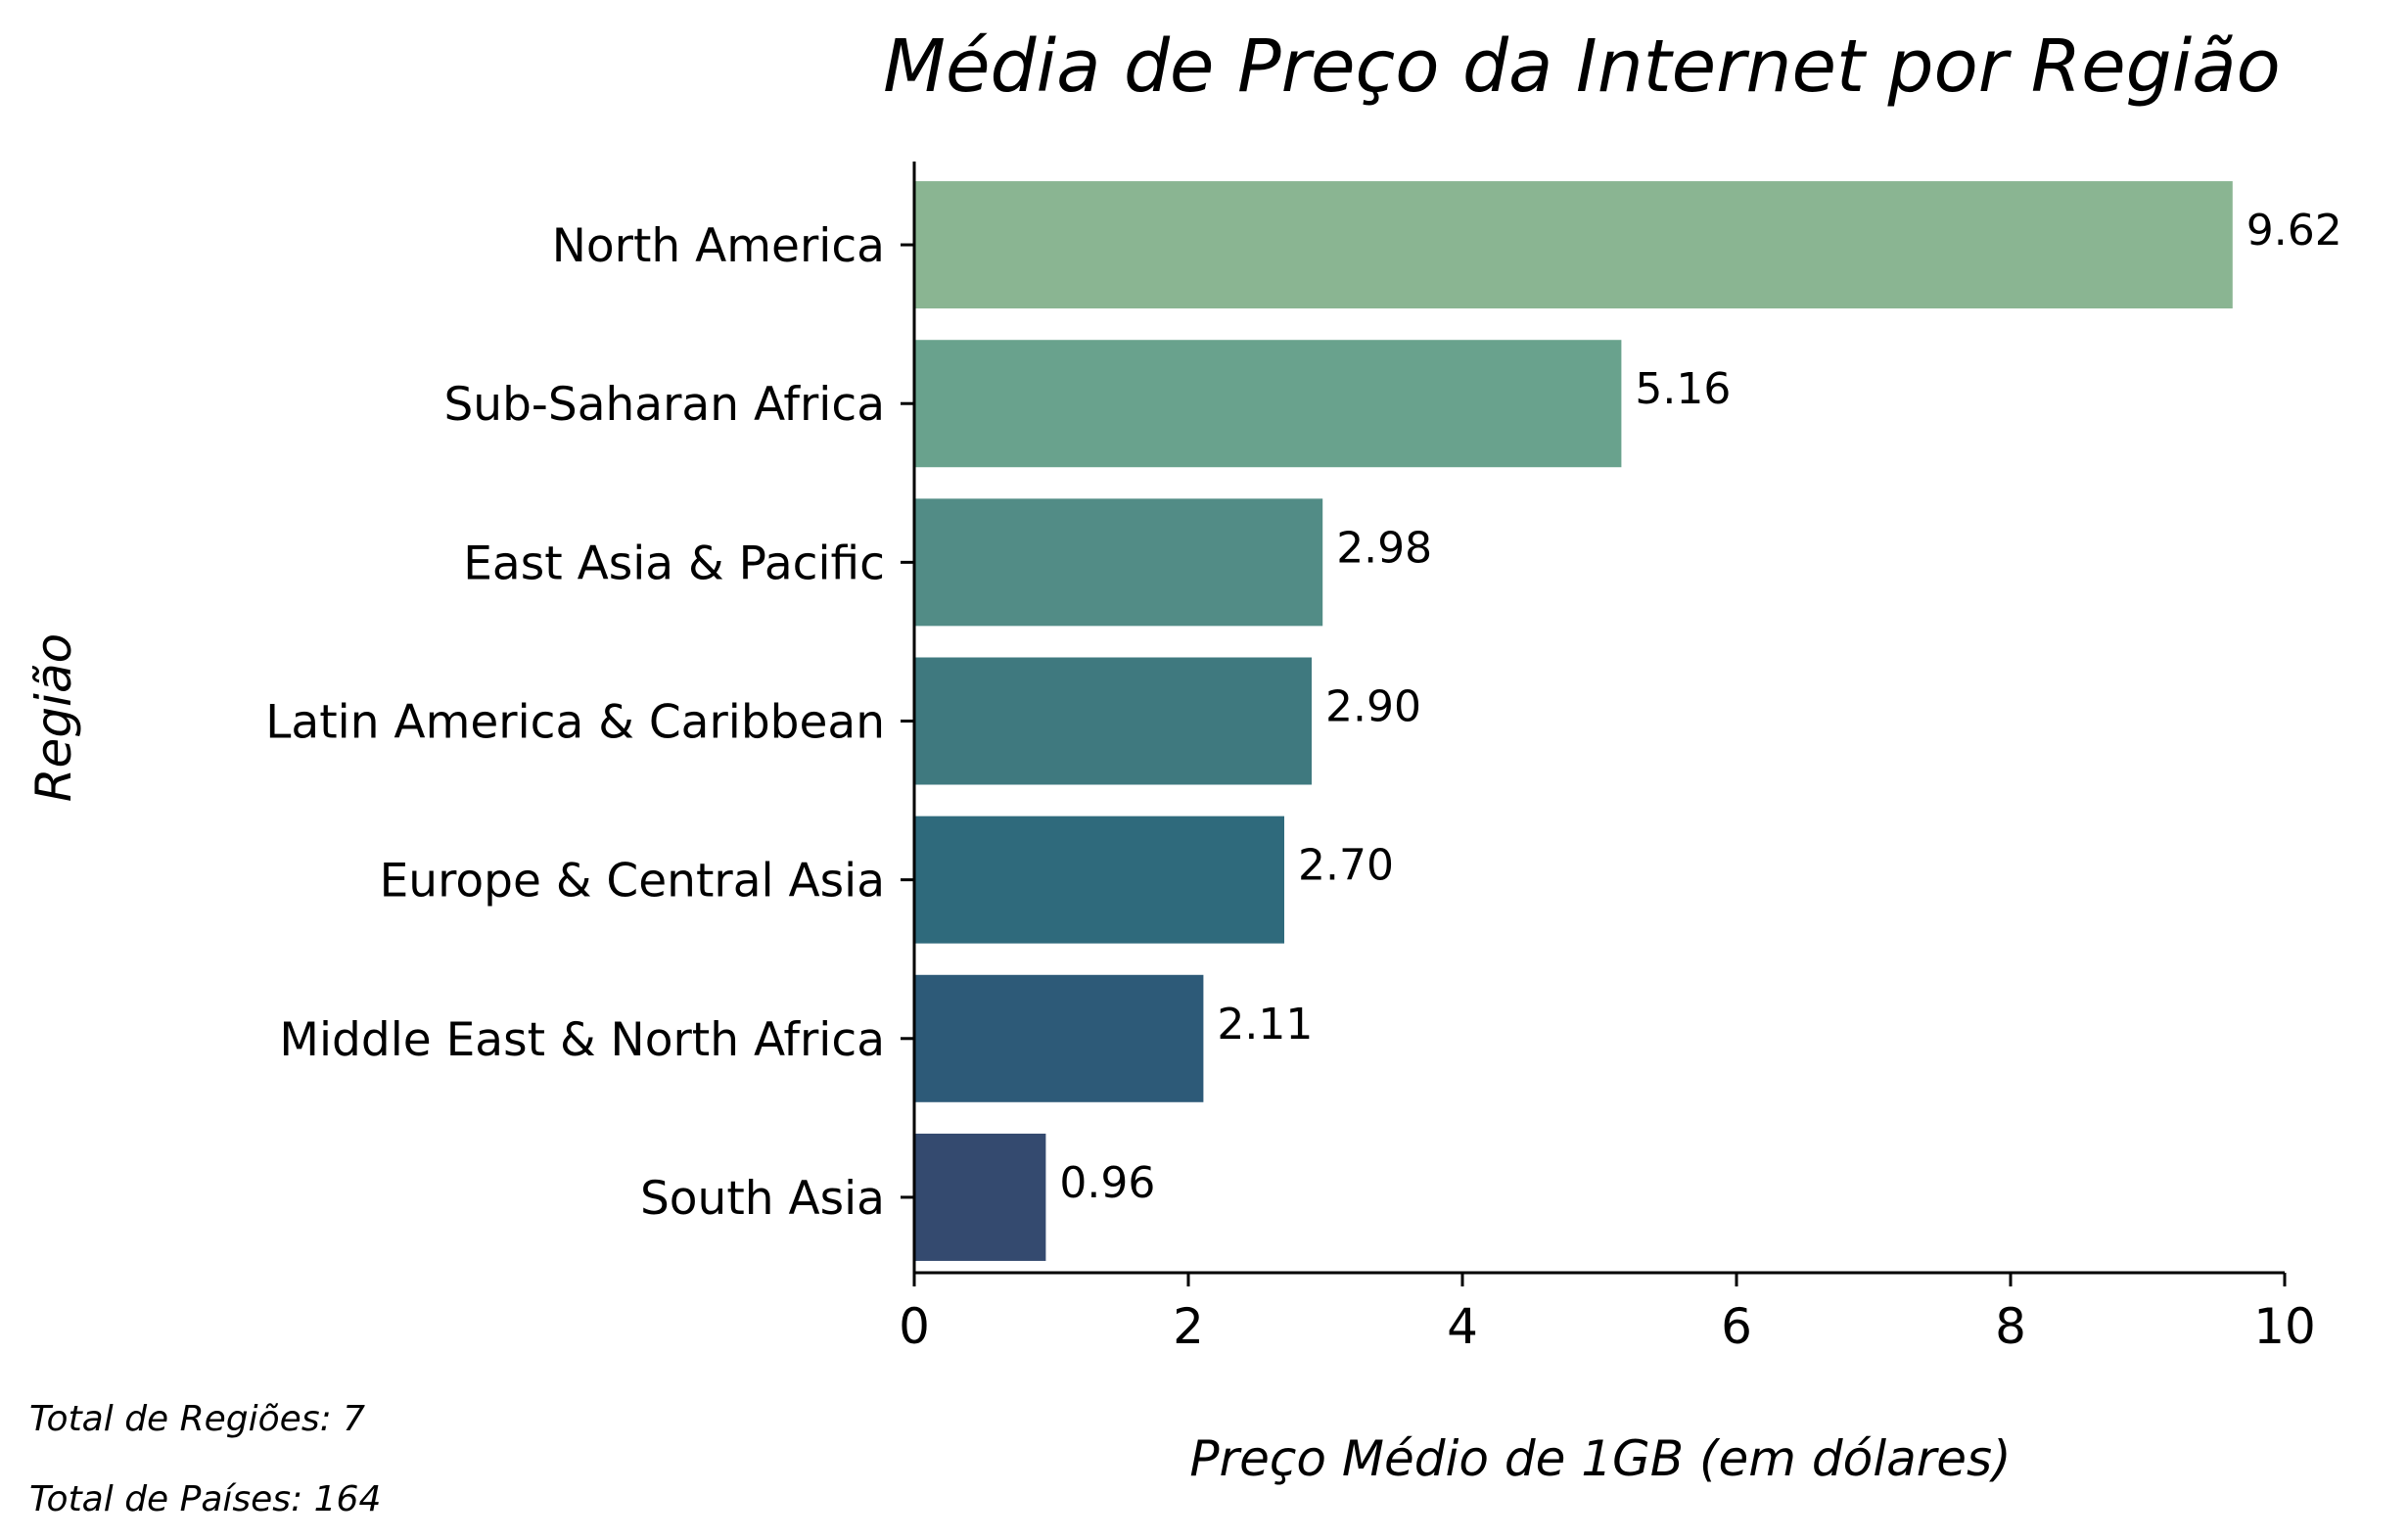 This screenshot has width=2408, height=1540. What do you see at coordinates (197, 1419) in the screenshot?
I see `footnote-total-regions: Total de Regiões: 7` at bounding box center [197, 1419].